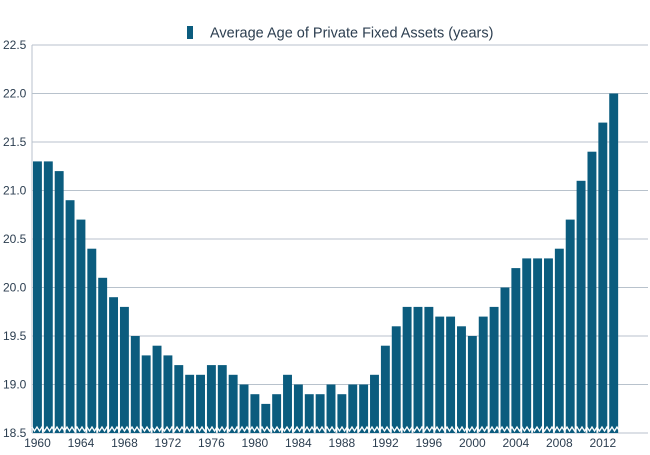 Image resolution: width=650 pixels, height=455 pixels. Describe the element at coordinates (320, 413) in the screenshot. I see `bar-1986` at that location.